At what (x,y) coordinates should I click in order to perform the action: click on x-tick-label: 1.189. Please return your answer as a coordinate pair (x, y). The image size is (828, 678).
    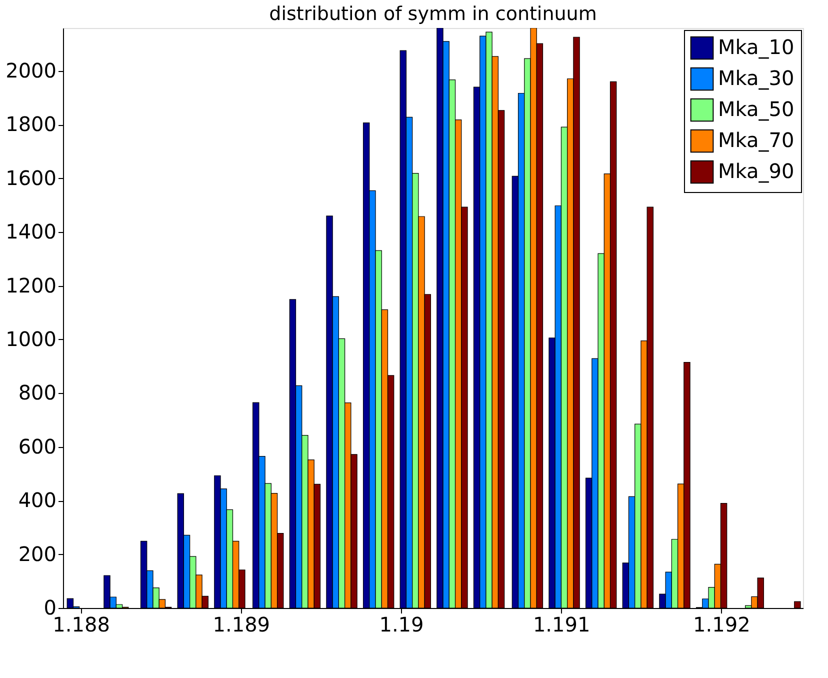
    Looking at the image, I should click on (241, 624).